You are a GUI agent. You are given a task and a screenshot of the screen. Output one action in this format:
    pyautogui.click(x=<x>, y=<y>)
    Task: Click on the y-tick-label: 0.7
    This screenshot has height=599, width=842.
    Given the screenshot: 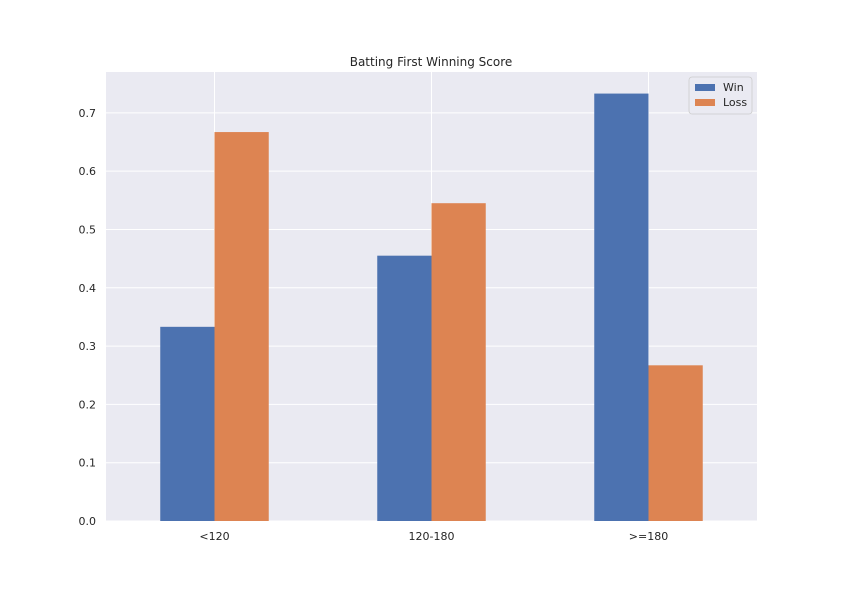 What is the action you would take?
    pyautogui.click(x=88, y=113)
    